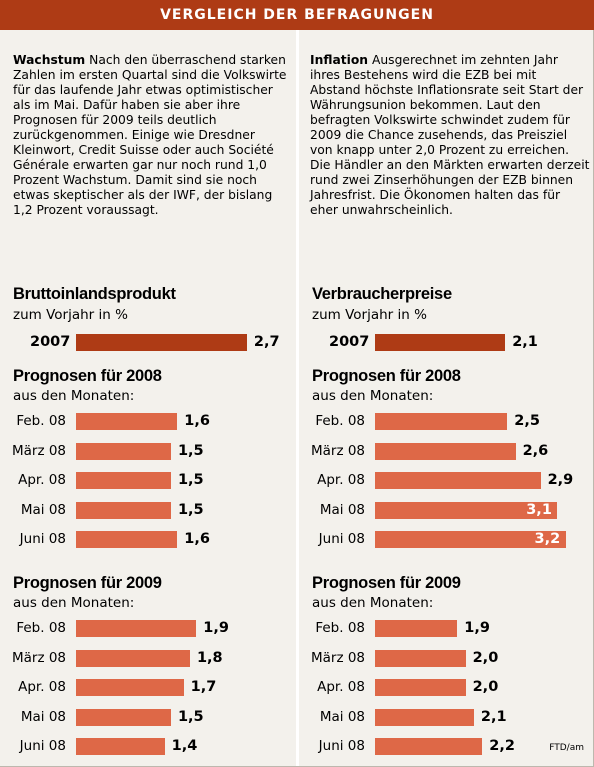 This screenshot has height=767, width=594. I want to click on current-year-value: 2,1, so click(525, 342).